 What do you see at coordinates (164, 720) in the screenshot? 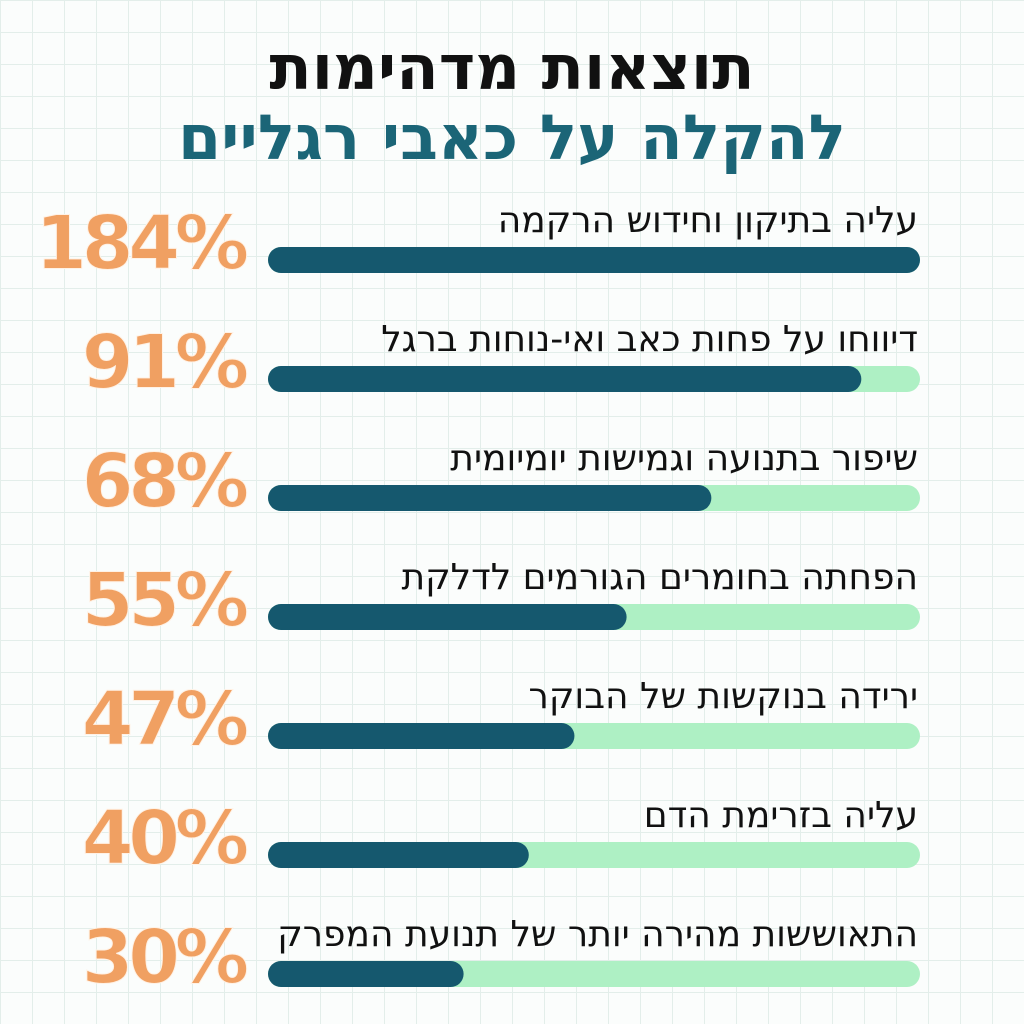
I see `value-label: 47%` at bounding box center [164, 720].